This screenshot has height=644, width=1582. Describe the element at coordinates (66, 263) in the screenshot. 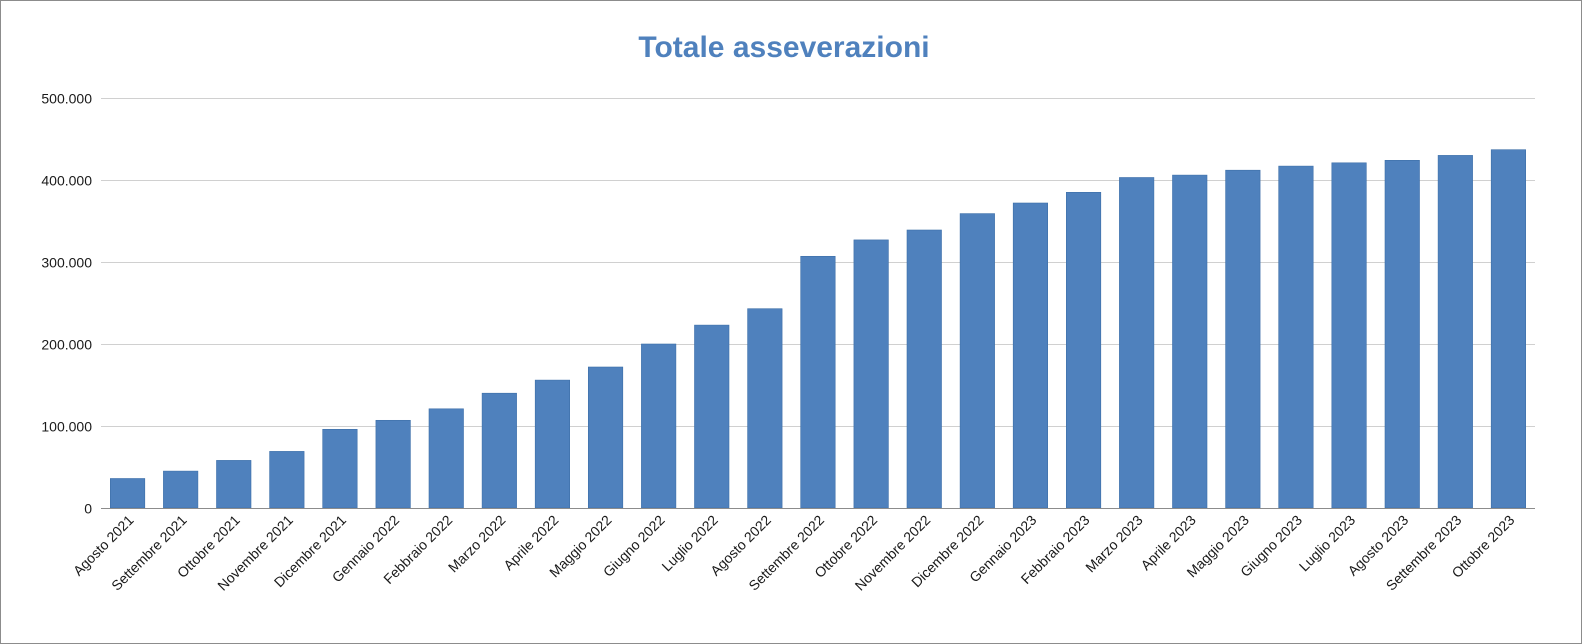

I see `y-tick-label: 300.000` at that location.